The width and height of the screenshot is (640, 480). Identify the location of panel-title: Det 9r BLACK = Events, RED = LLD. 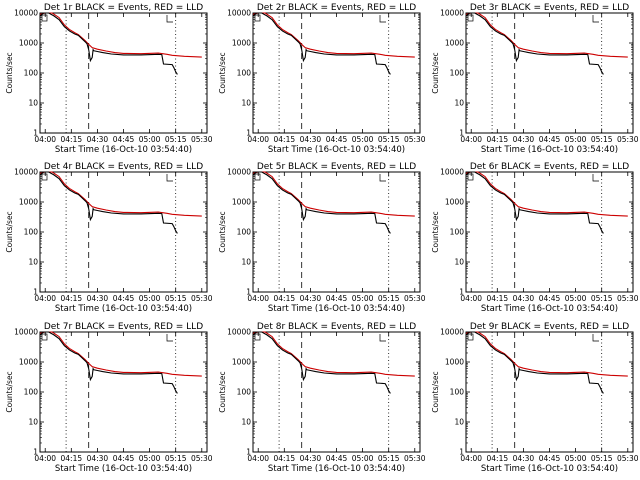
(549, 327).